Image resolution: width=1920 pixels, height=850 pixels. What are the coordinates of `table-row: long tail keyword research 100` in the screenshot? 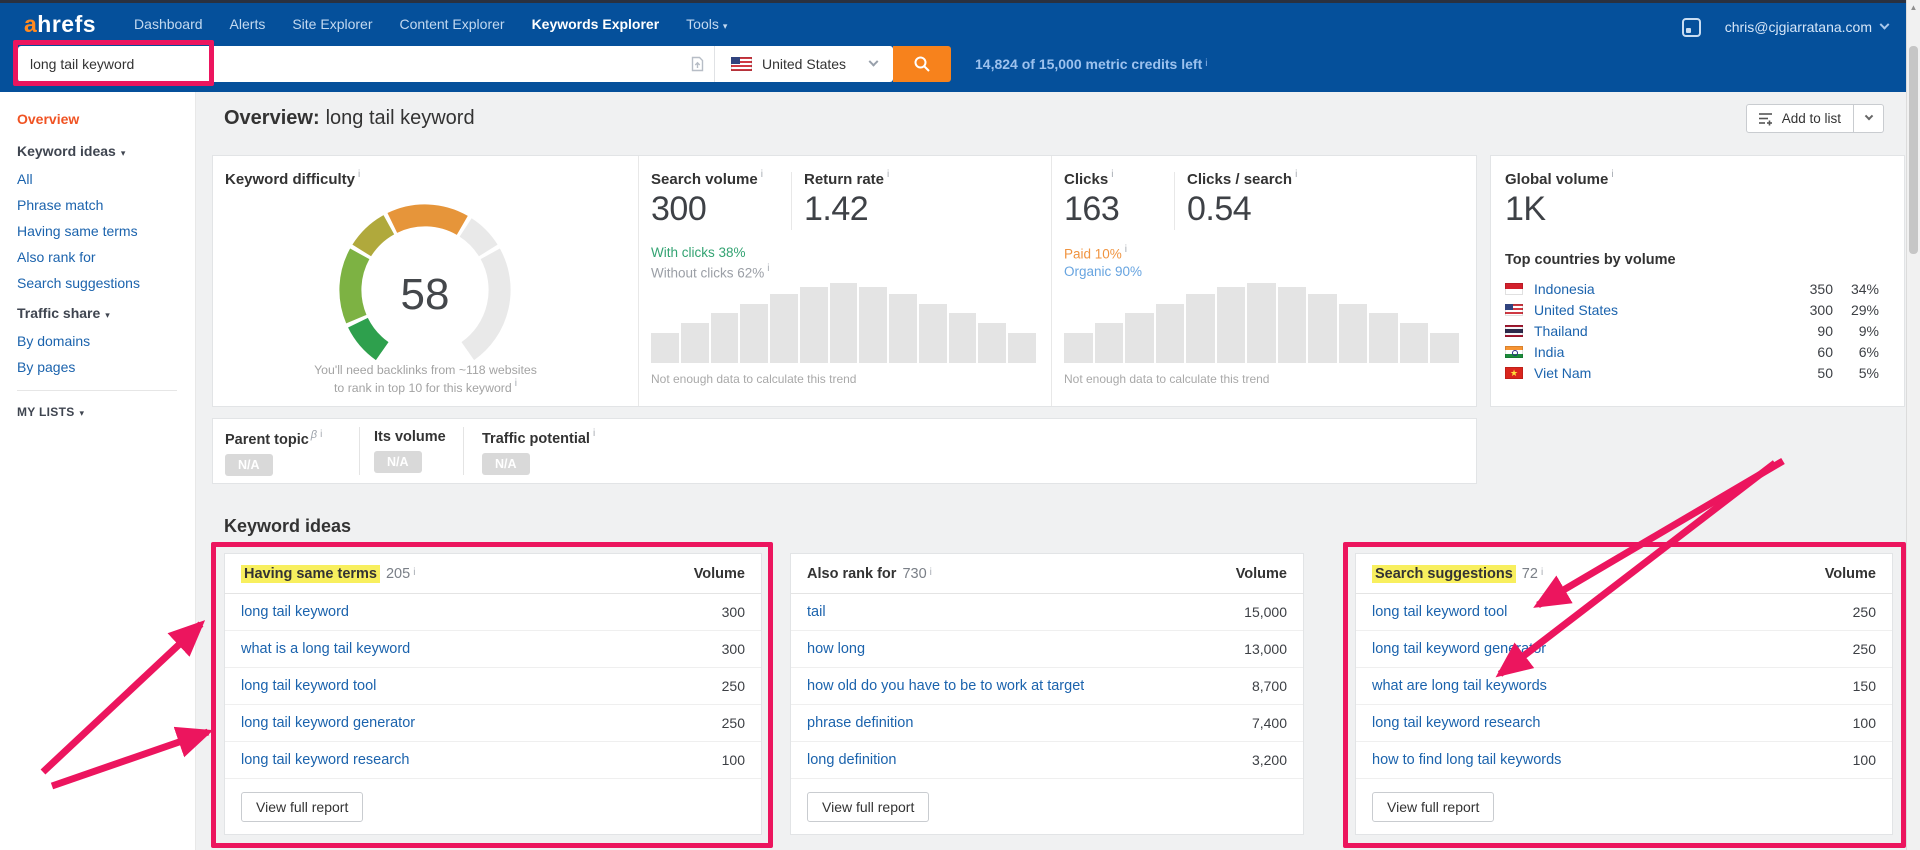 It's located at (1624, 723).